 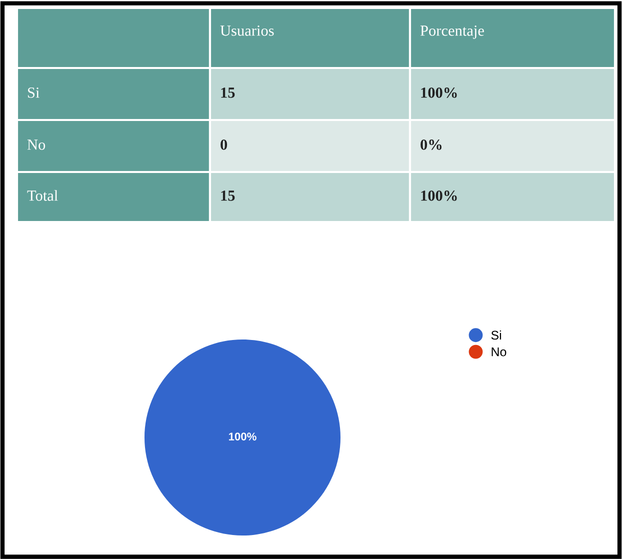 What do you see at coordinates (42, 195) in the screenshot?
I see `text: Total` at bounding box center [42, 195].